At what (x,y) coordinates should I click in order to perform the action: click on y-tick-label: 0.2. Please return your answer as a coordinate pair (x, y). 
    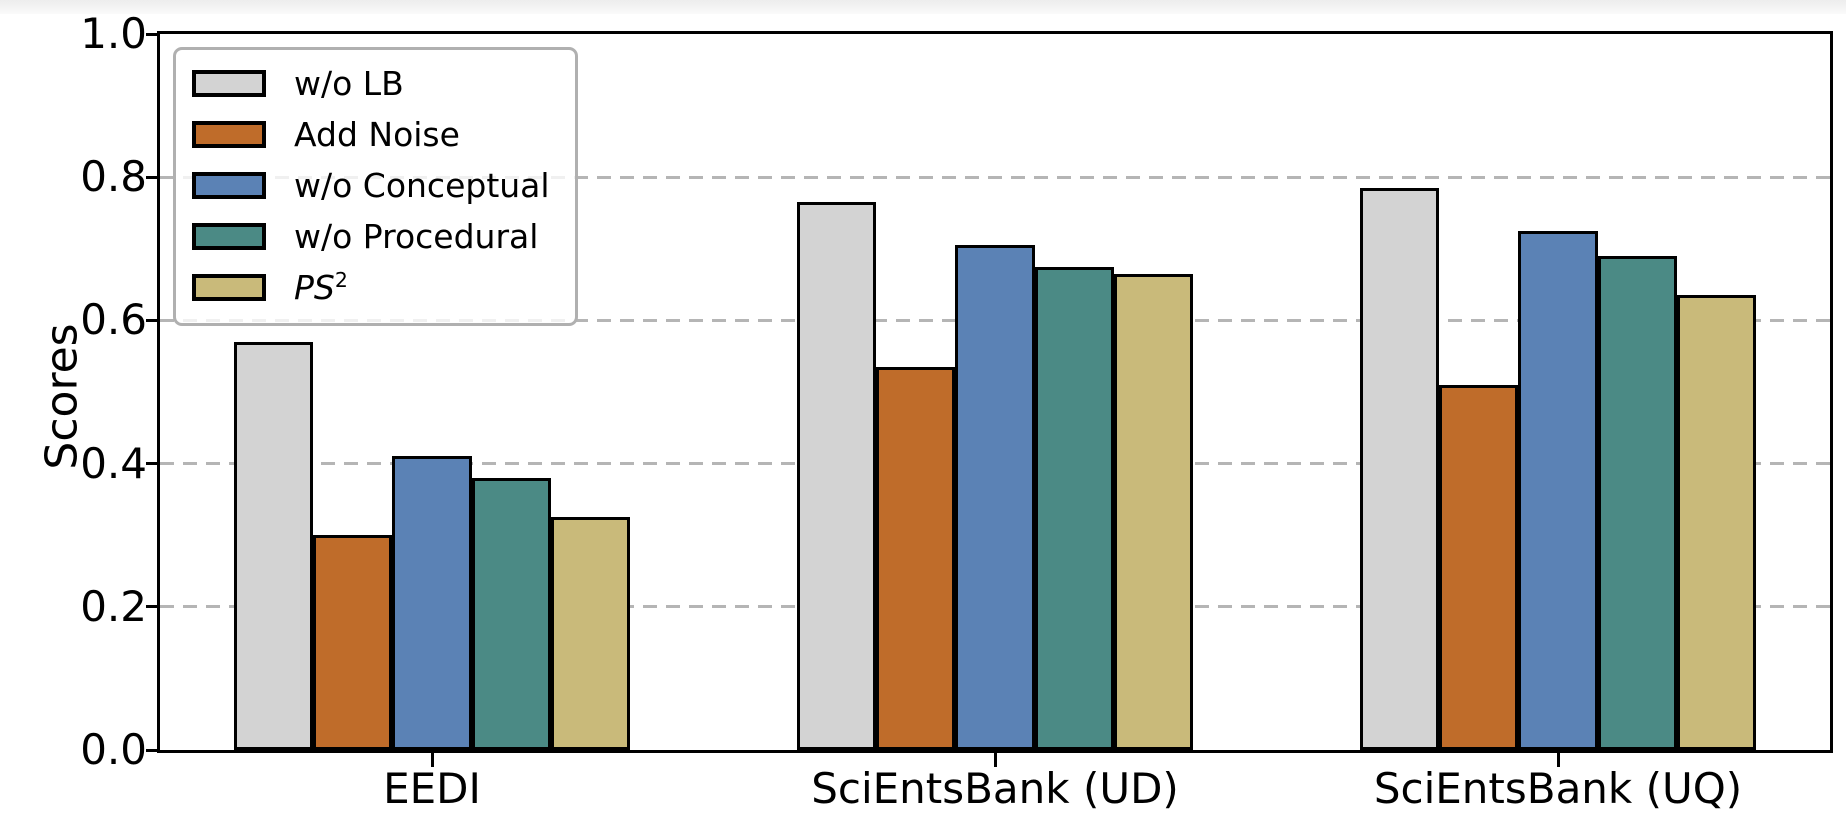
    Looking at the image, I should click on (113, 606).